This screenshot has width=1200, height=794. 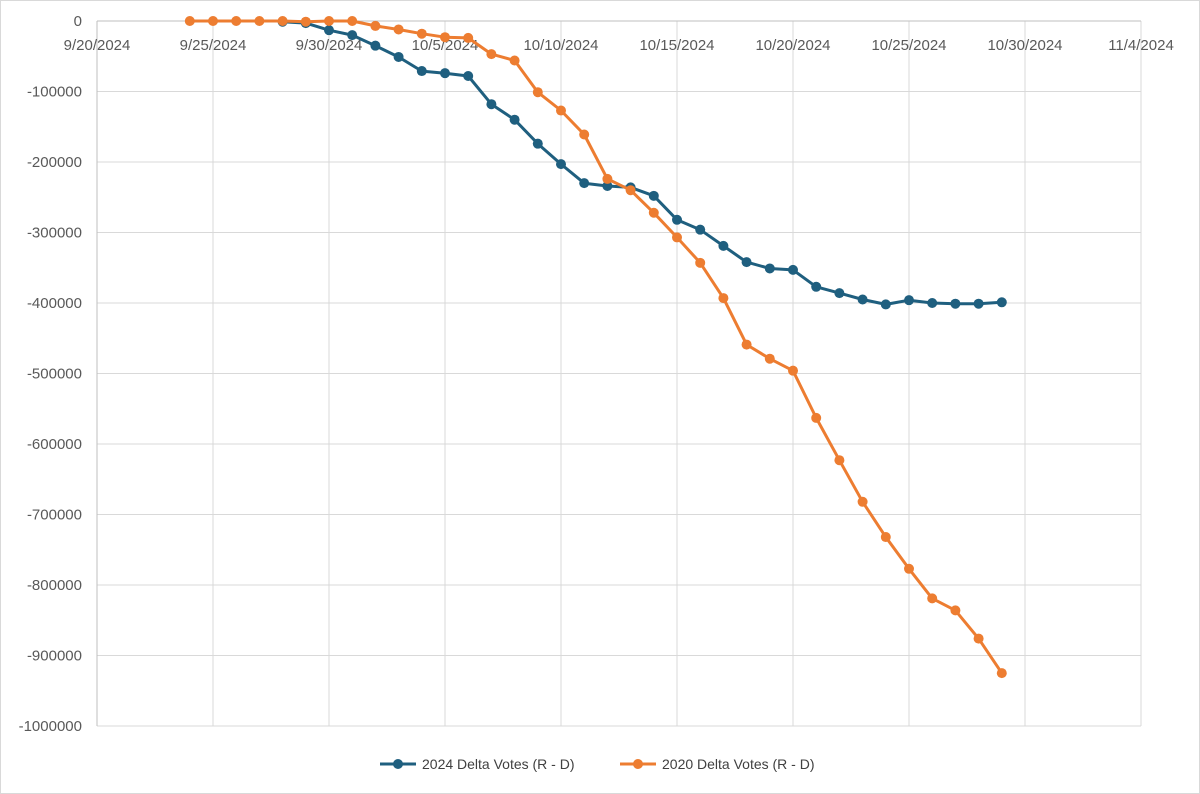 What do you see at coordinates (738, 764) in the screenshot?
I see `legend-label: 2020 Delta Votes (R - D)` at bounding box center [738, 764].